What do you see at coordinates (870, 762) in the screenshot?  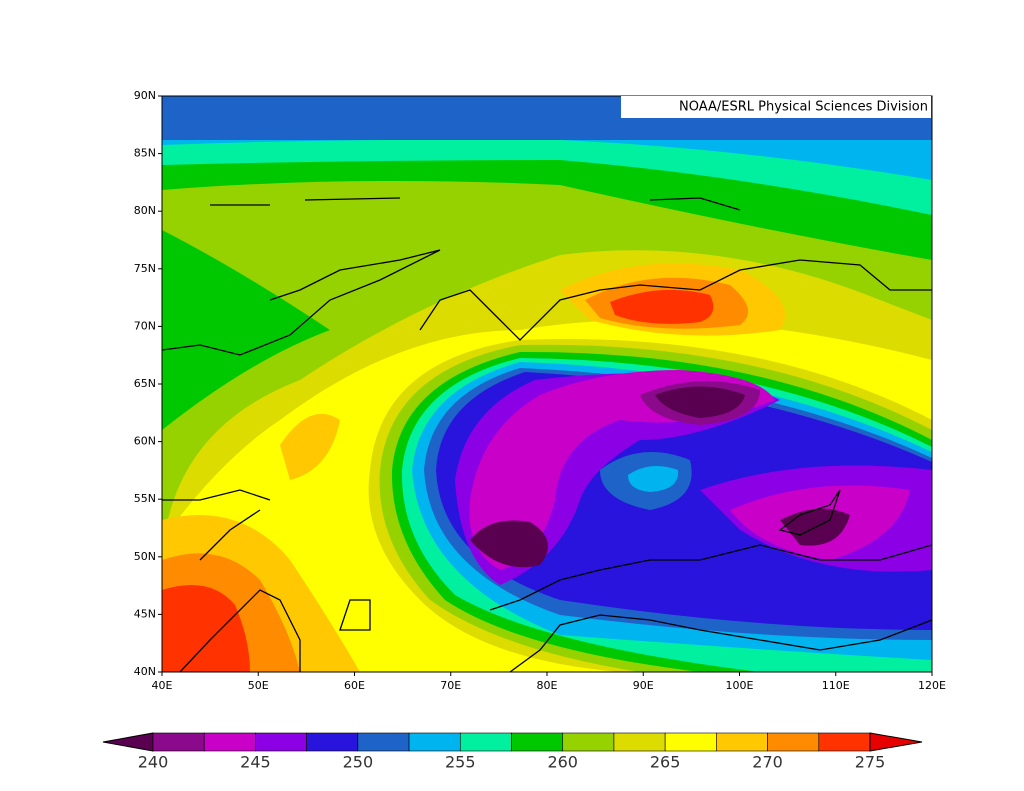 I see `colorbar-label: 275` at bounding box center [870, 762].